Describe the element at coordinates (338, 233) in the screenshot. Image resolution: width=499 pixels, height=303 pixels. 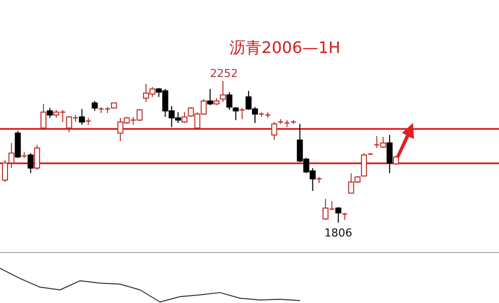
I see `annotation: 1806` at that location.